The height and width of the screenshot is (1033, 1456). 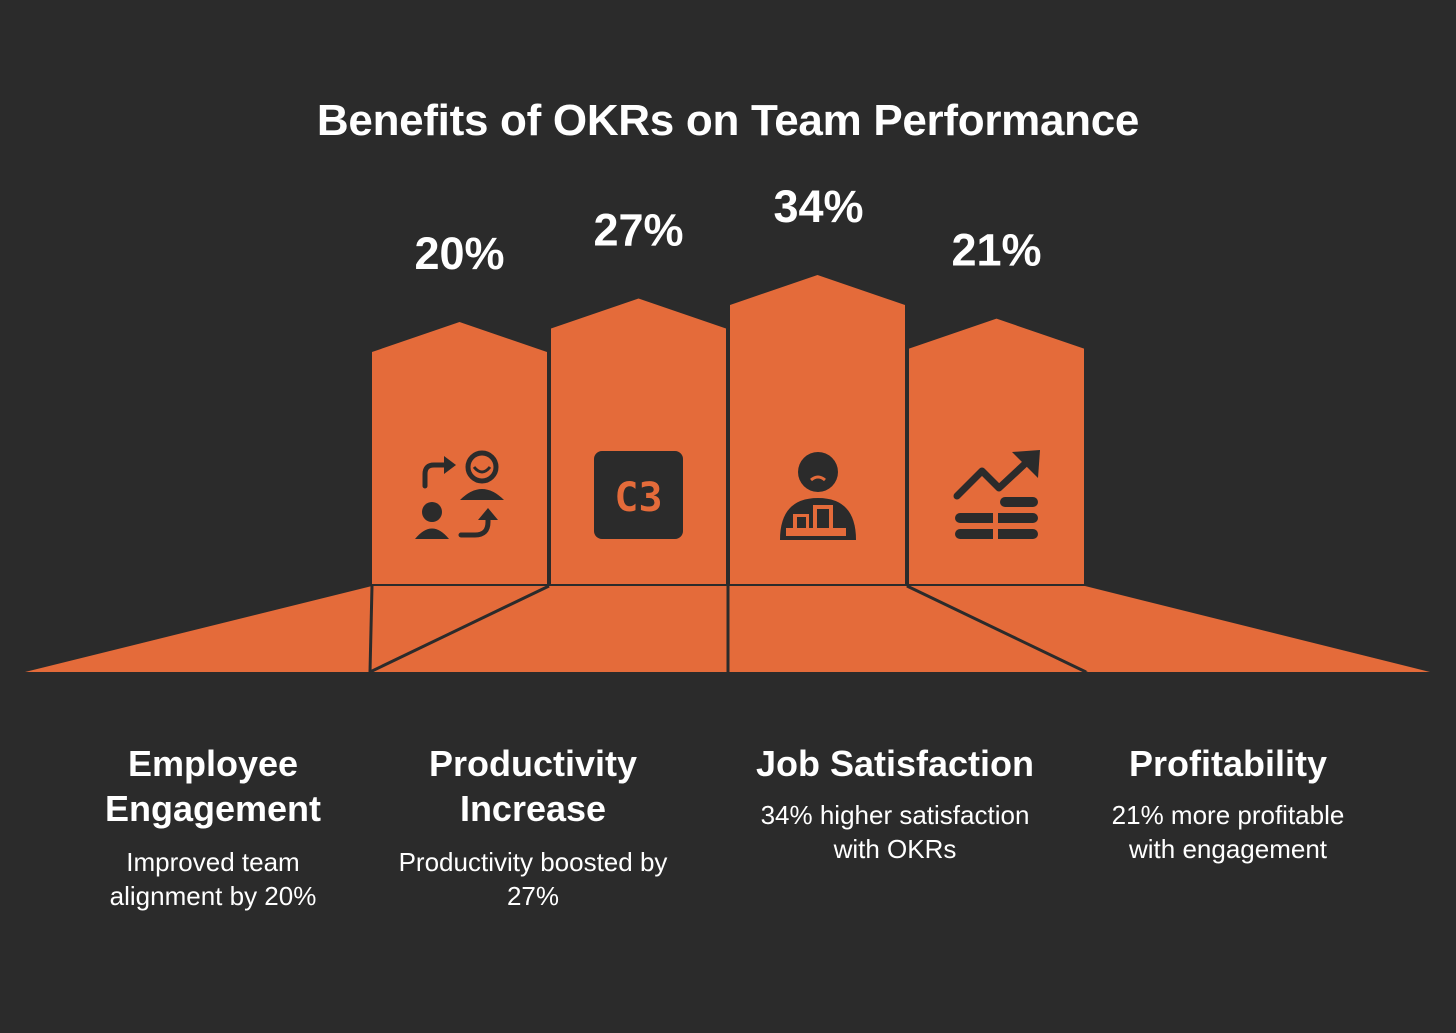 What do you see at coordinates (818, 206) in the screenshot?
I see `value-label: 34%` at bounding box center [818, 206].